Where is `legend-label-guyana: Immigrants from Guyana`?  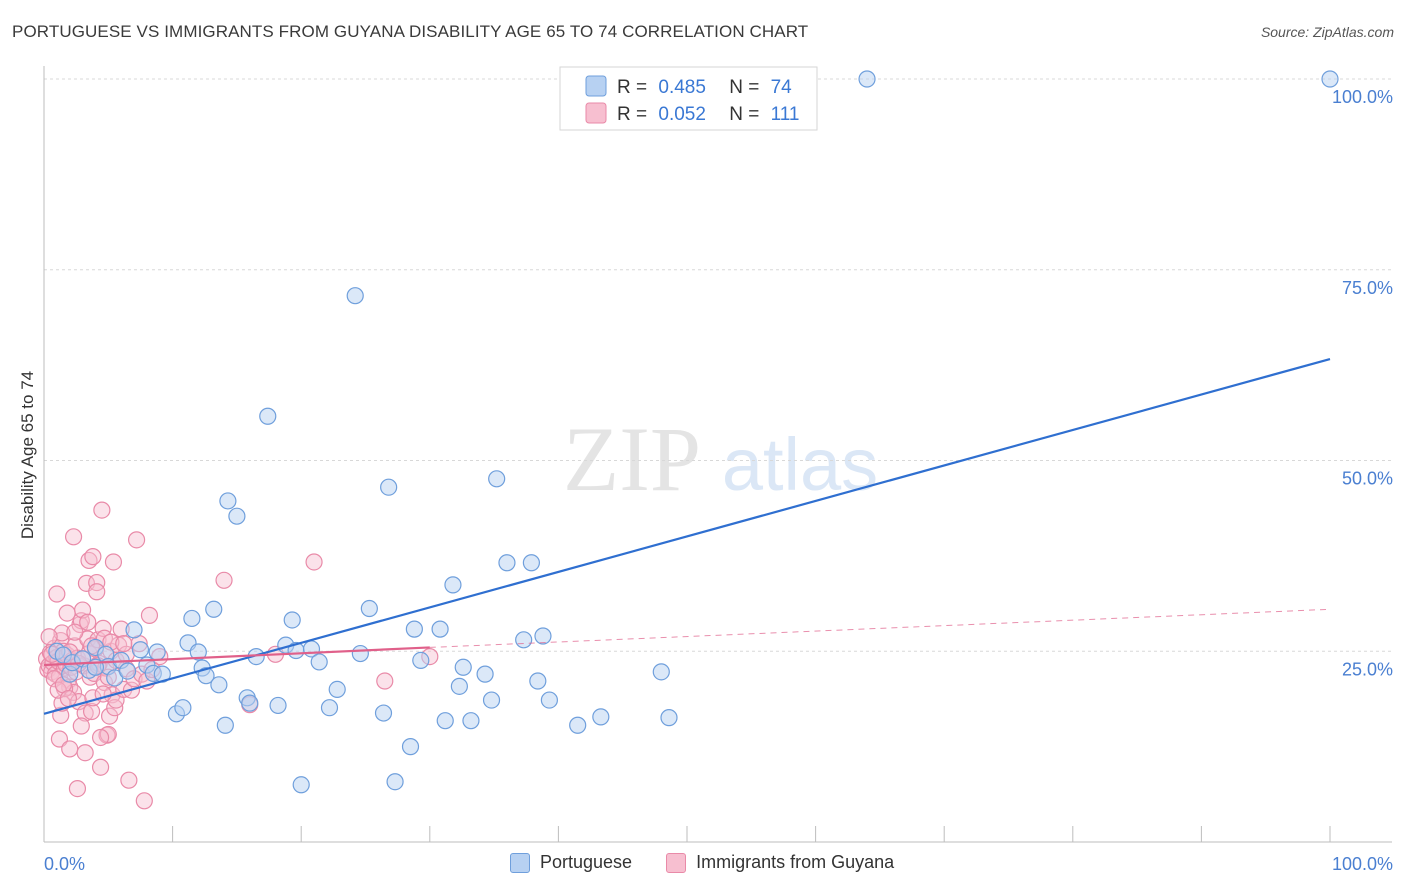 legend-label-guyana: Immigrants from Guyana is located at coordinates (795, 862).